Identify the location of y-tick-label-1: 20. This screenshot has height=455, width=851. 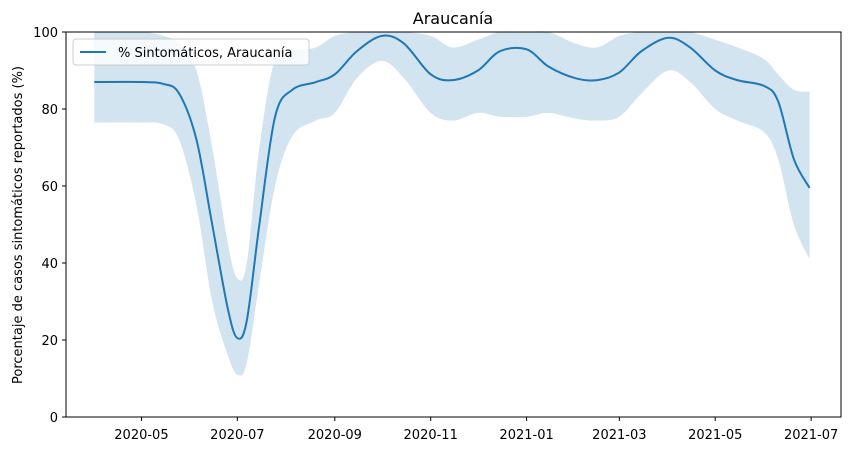
(49, 341).